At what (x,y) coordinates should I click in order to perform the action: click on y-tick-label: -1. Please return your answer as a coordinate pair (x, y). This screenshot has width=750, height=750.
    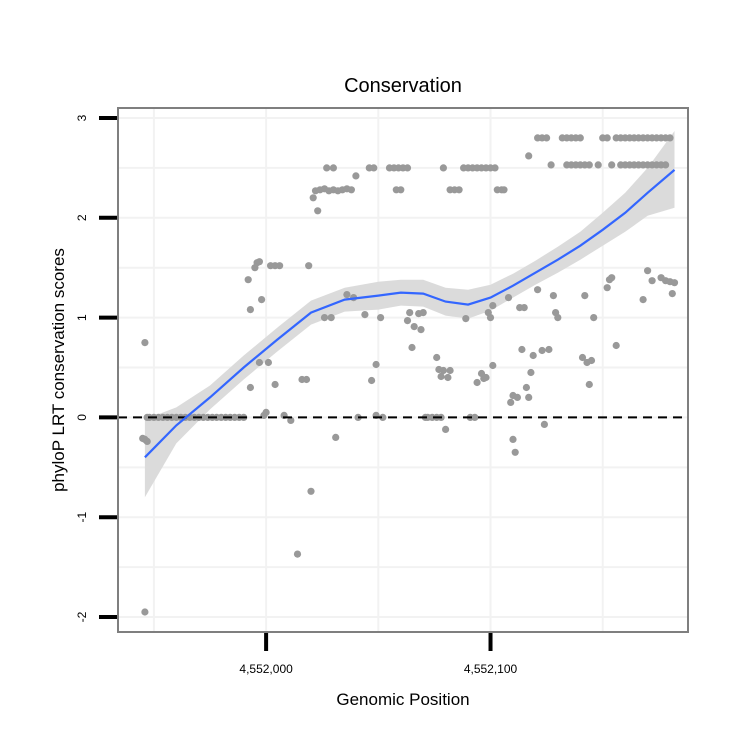
    Looking at the image, I should click on (82, 517).